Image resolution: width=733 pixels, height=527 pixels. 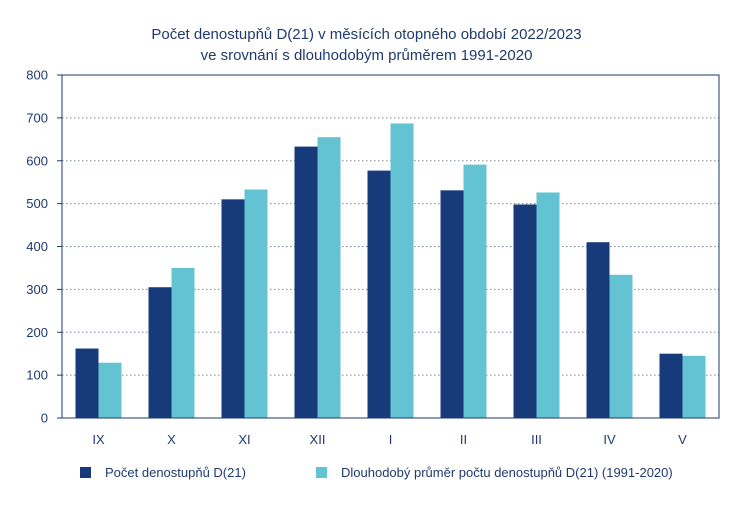 I want to click on x-tick-label: III, so click(x=536, y=439).